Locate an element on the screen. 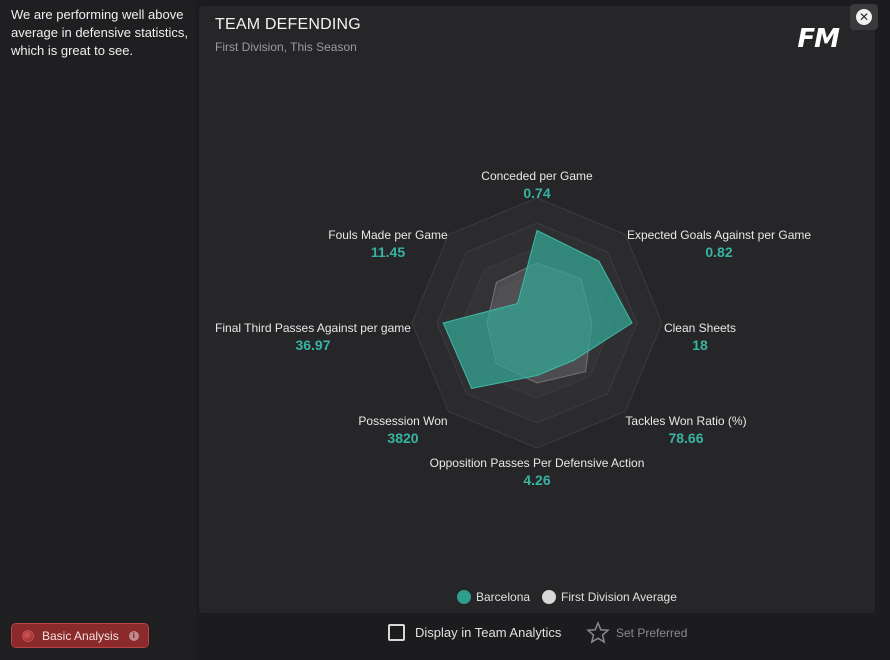 The width and height of the screenshot is (890, 660). close-icon: ✕ is located at coordinates (864, 17).